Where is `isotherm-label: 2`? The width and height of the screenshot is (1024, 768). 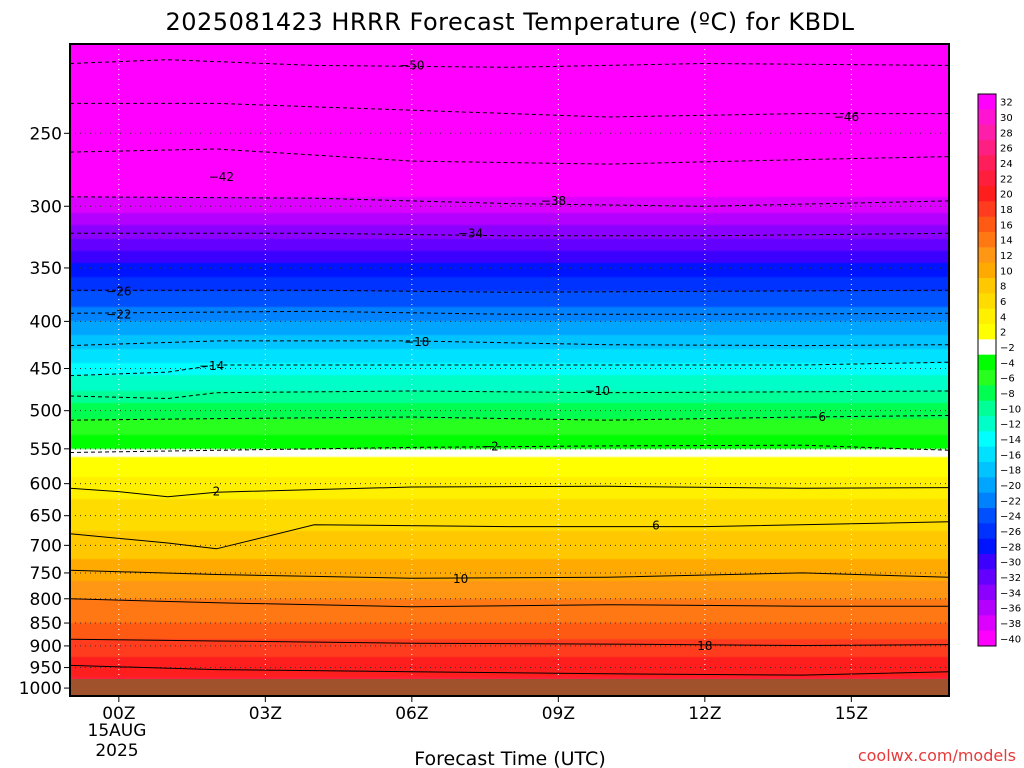
isotherm-label: 2 is located at coordinates (217, 492).